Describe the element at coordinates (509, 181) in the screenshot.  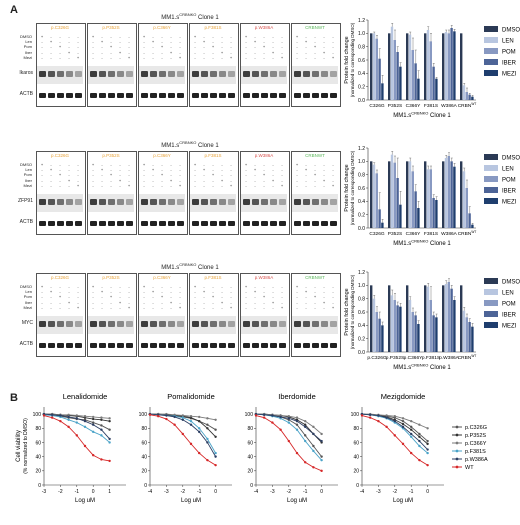
I see `legend-label: POM` at that location.